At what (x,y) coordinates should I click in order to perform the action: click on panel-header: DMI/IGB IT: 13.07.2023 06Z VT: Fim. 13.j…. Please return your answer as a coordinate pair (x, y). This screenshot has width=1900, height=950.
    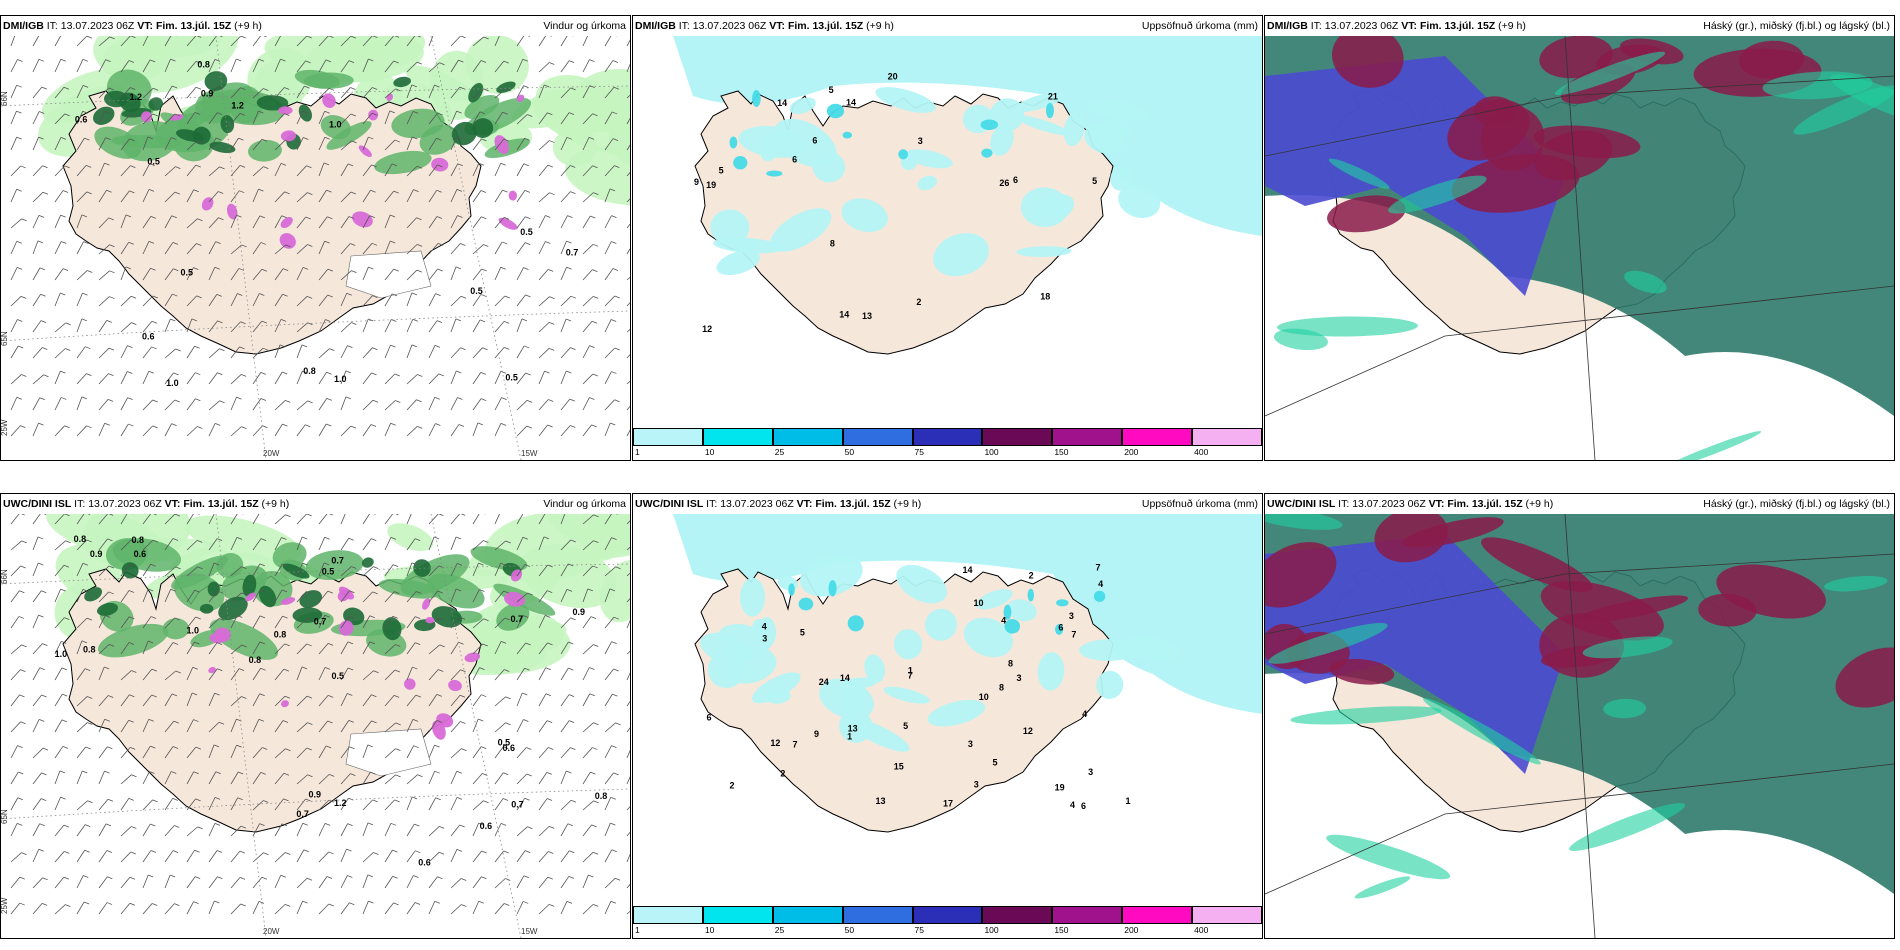
    Looking at the image, I should click on (1579, 26).